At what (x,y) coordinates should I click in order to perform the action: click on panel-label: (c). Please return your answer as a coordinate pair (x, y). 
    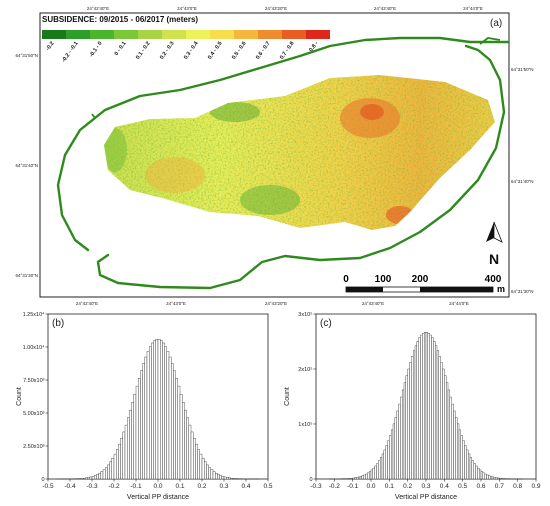
    Looking at the image, I should click on (326, 323).